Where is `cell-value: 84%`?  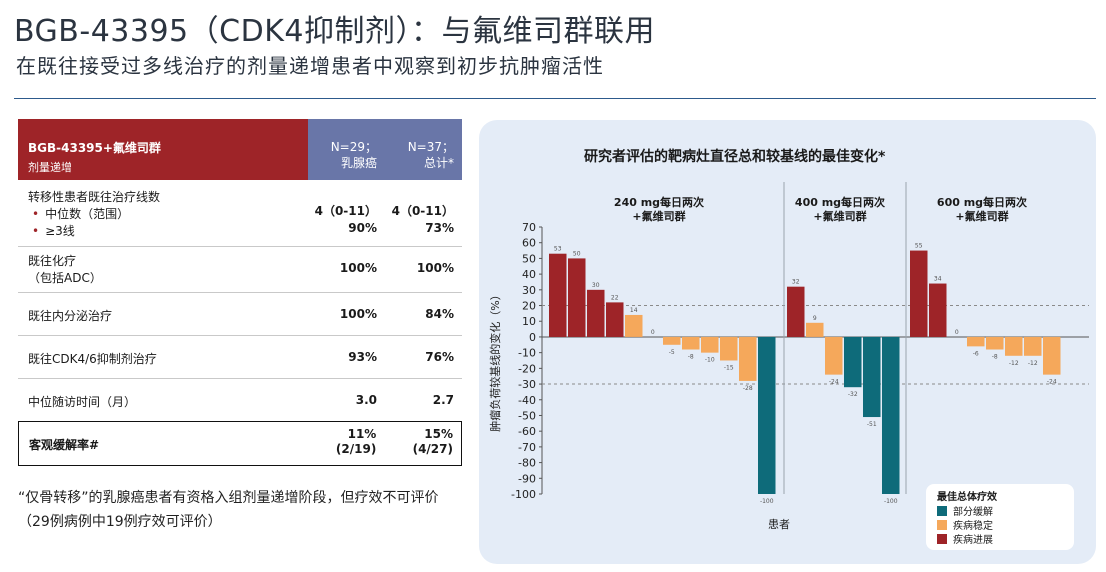 cell-value: 84% is located at coordinates (439, 314).